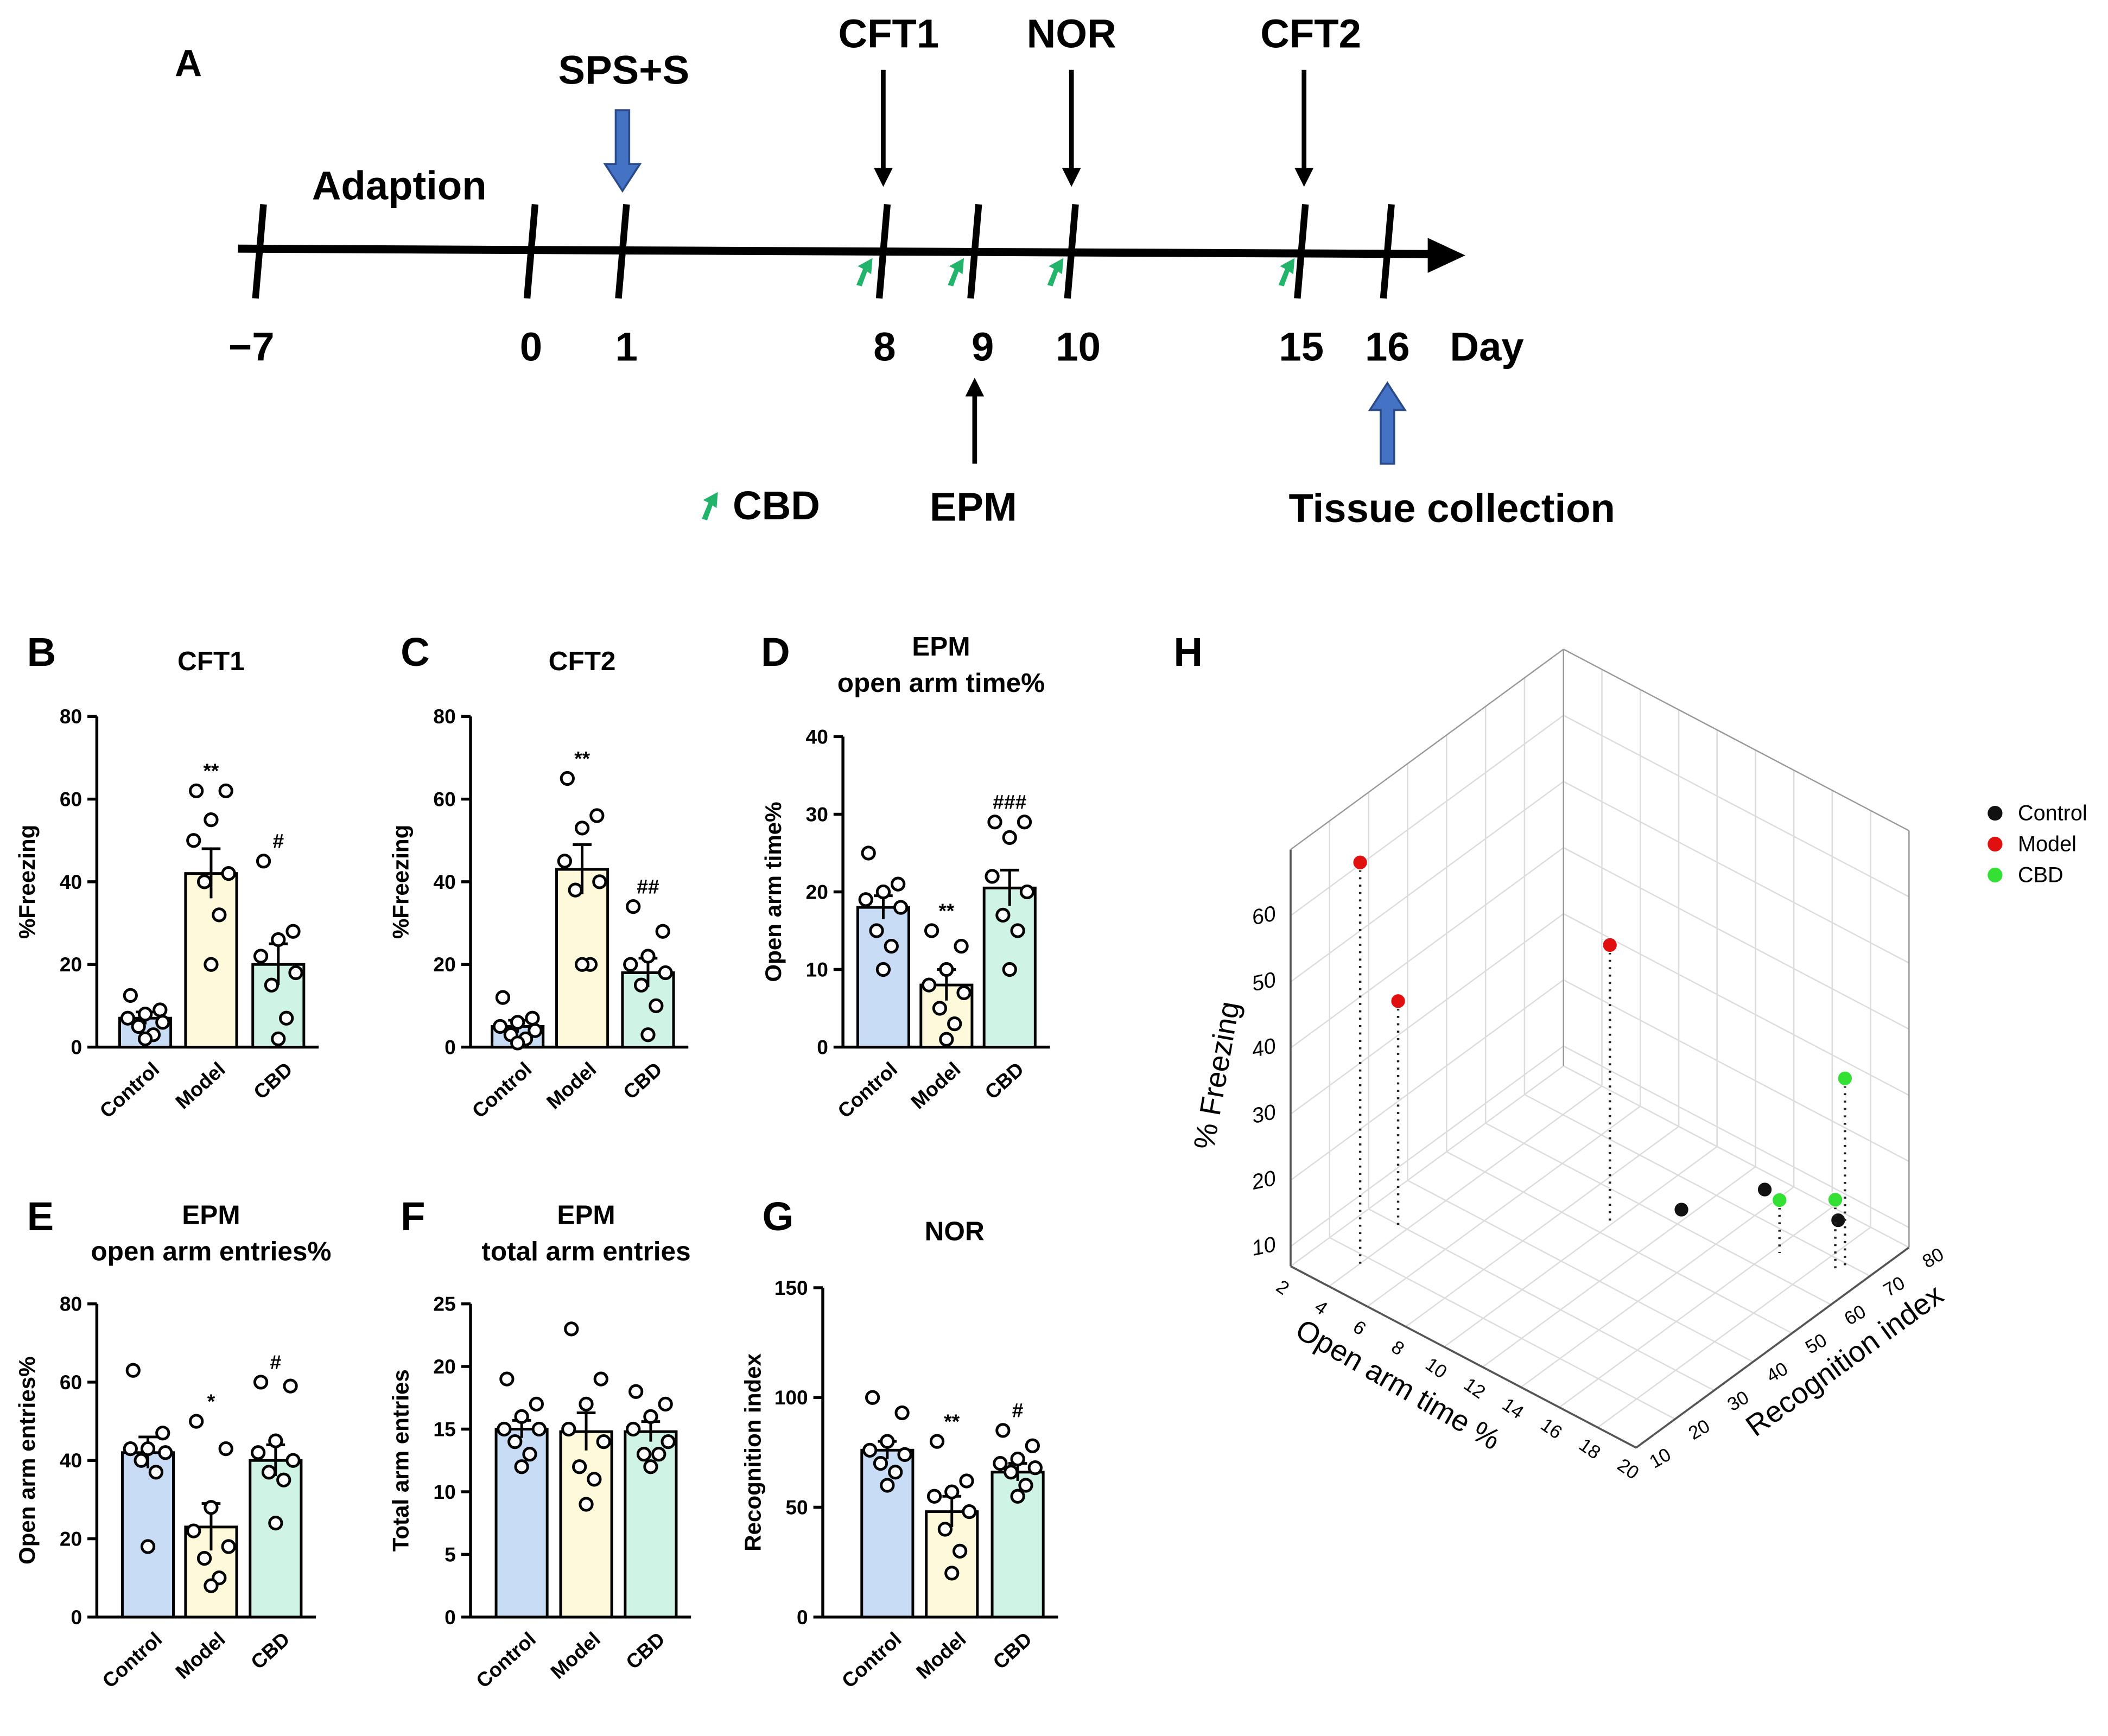 The width and height of the screenshot is (2108, 1736). Describe the element at coordinates (1263, 1048) in the screenshot. I see `z-tick-label: 40` at that location.